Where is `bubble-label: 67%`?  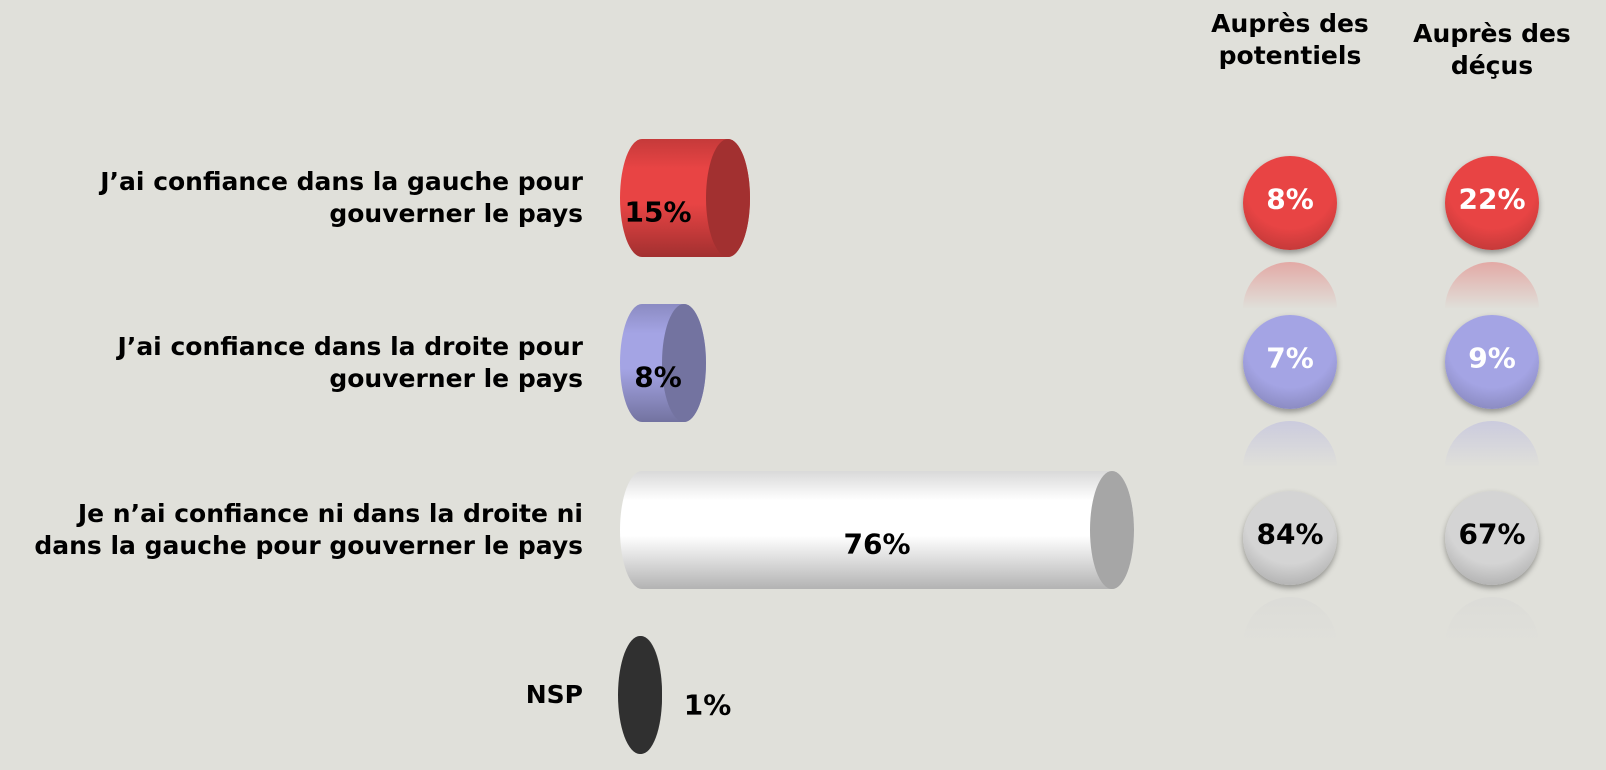
bubble-label: 67% is located at coordinates (1492, 534).